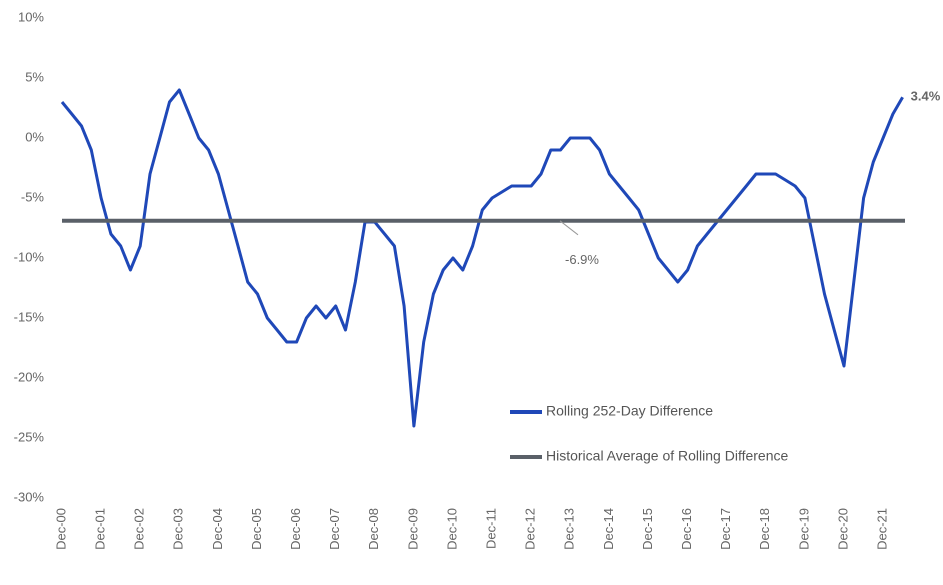 The image size is (943, 585). What do you see at coordinates (256, 529) in the screenshot?
I see `x-tick-label: Dec-05` at bounding box center [256, 529].